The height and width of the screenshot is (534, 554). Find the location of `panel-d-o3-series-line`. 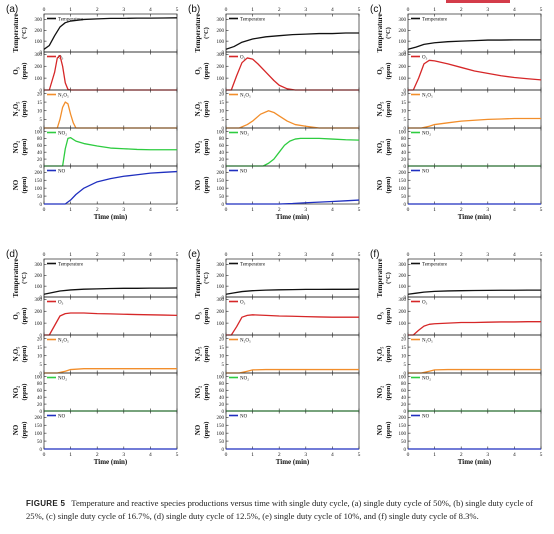

panel-d-o3-series-line is located at coordinates (111, 324).